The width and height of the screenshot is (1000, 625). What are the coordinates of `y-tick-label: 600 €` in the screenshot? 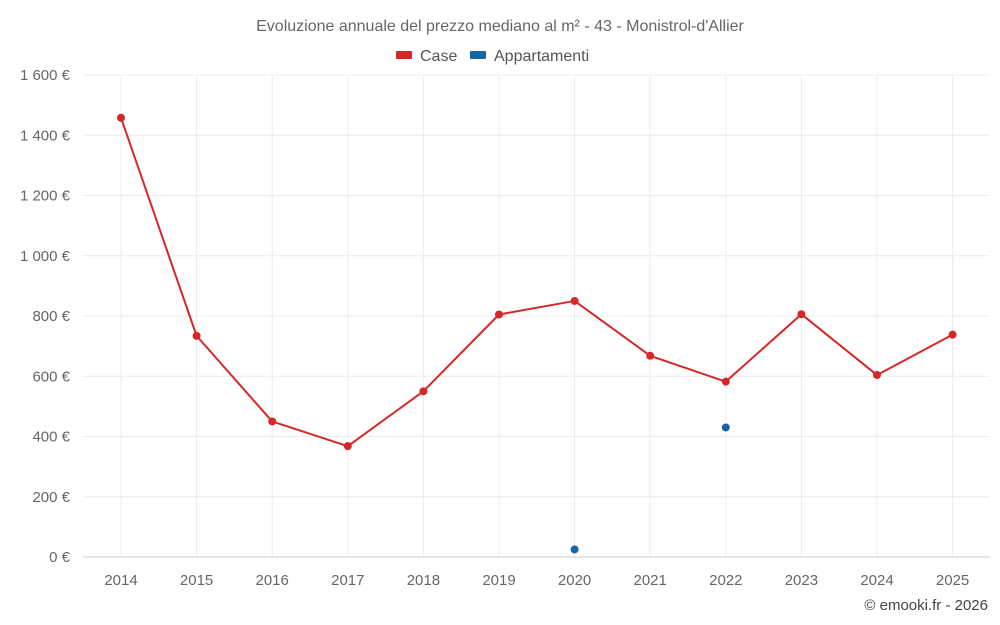 It's located at (51, 376).